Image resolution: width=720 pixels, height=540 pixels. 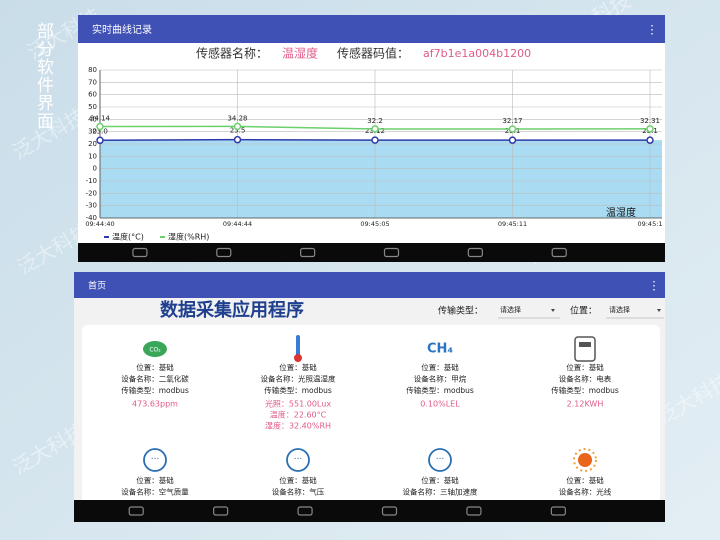 I want to click on card-reading: 473.63ppm, so click(x=155, y=404).